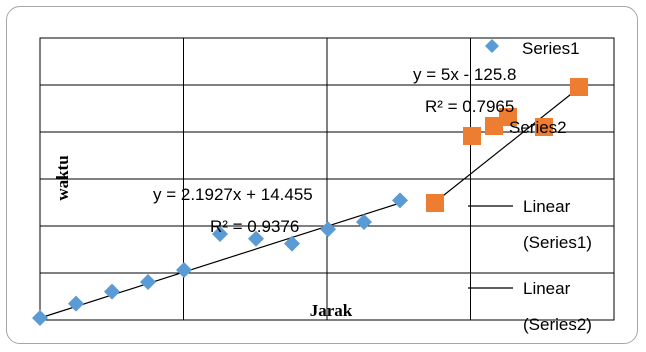 This screenshot has height=352, width=646. I want to click on trendline2-equation: y = 5x - 125.8, so click(464, 74).